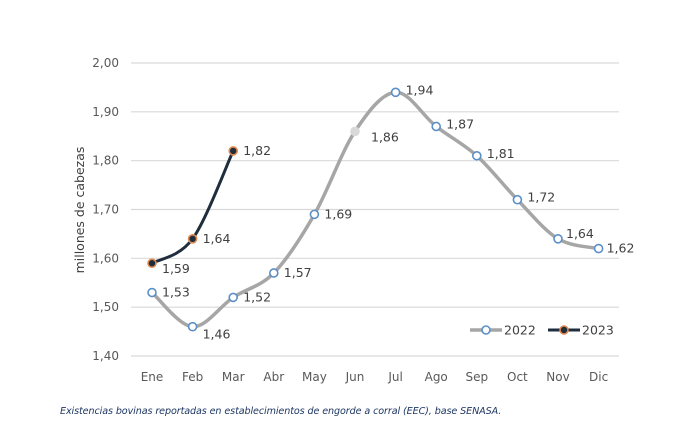 The height and width of the screenshot is (443, 679). I want to click on x-tick-label: May, so click(314, 377).